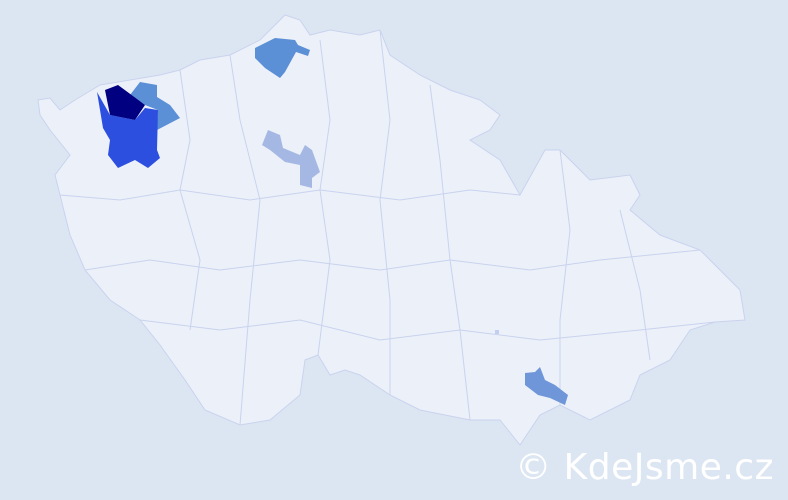 This screenshot has height=500, width=788. I want to click on central-district-low, so click(291, 159).